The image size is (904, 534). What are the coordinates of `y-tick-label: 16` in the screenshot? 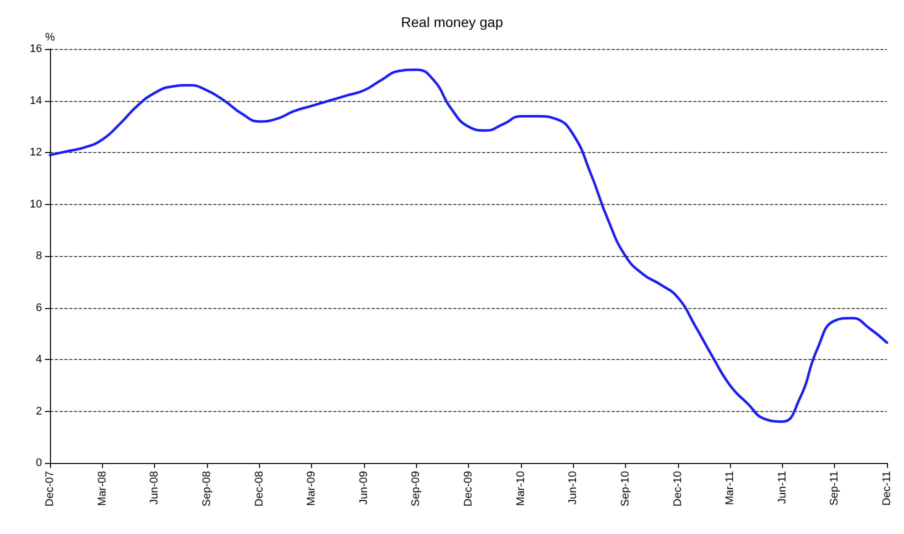 It's located at (36, 49).